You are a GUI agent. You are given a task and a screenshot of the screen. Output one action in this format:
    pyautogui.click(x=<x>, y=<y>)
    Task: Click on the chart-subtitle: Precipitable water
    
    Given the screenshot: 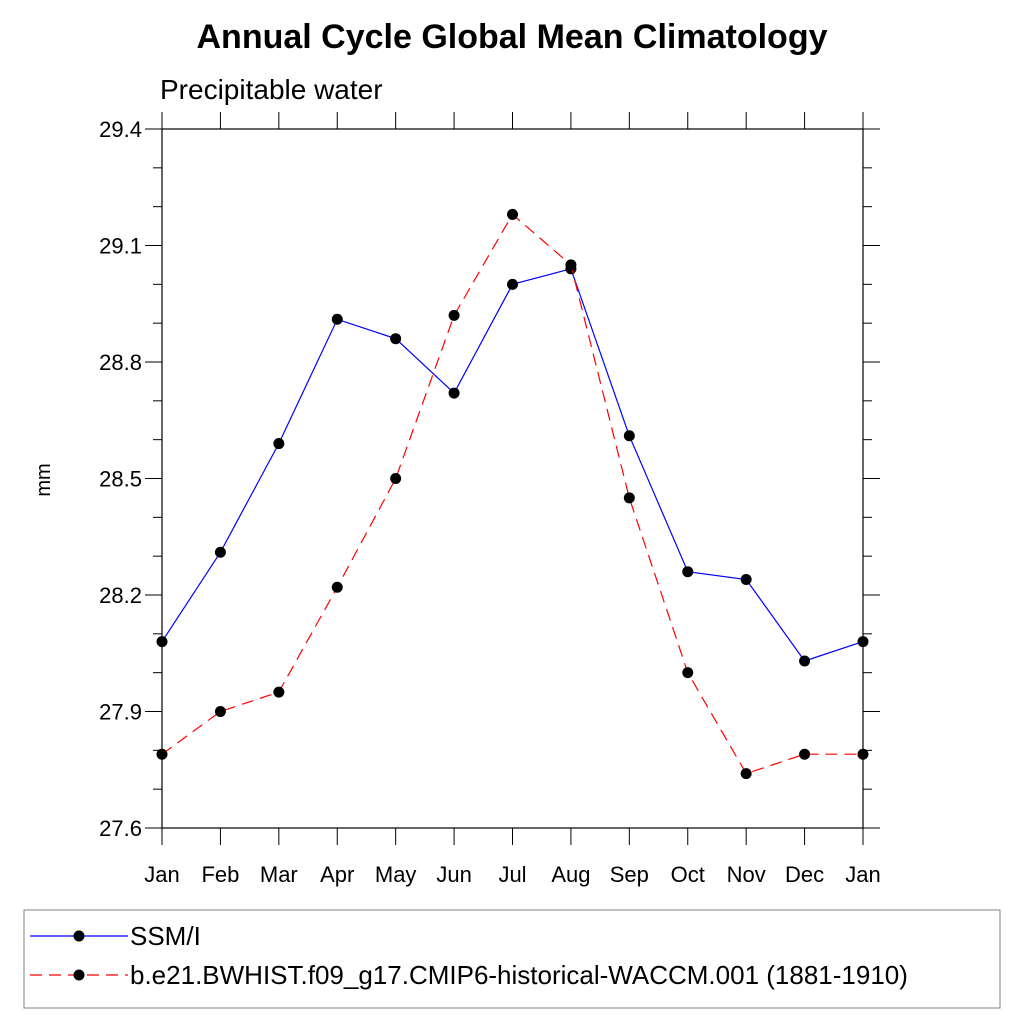 What is the action you would take?
    pyautogui.click(x=271, y=89)
    